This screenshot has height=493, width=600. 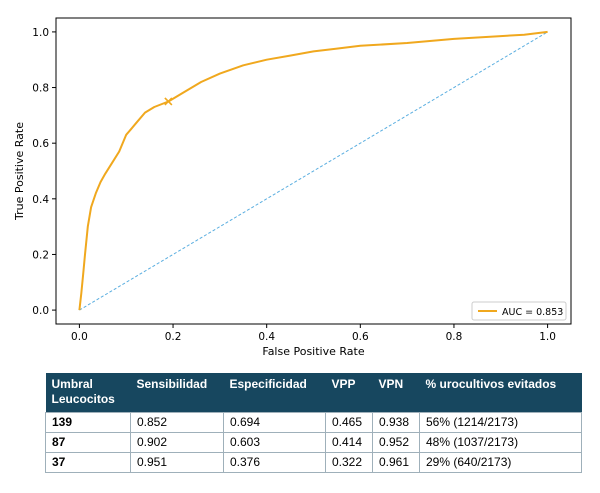 What do you see at coordinates (177, 393) in the screenshot?
I see `header-sensibilidad: Sensibilidad` at bounding box center [177, 393].